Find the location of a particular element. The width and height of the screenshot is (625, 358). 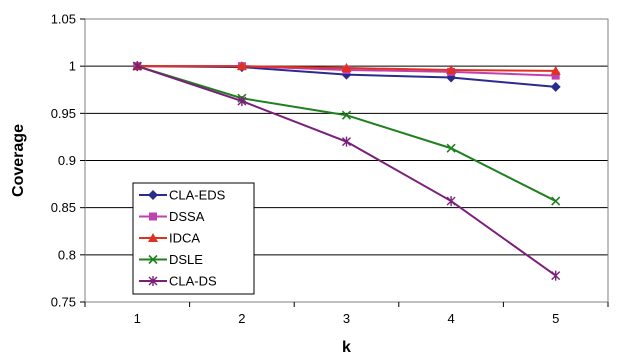

legend-item: CLA-EDS is located at coordinates (182, 195).